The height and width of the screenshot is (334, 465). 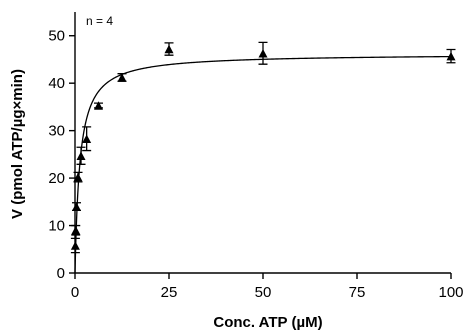 What do you see at coordinates (99, 21) in the screenshot?
I see `sample-size-annotation: n = 4` at bounding box center [99, 21].